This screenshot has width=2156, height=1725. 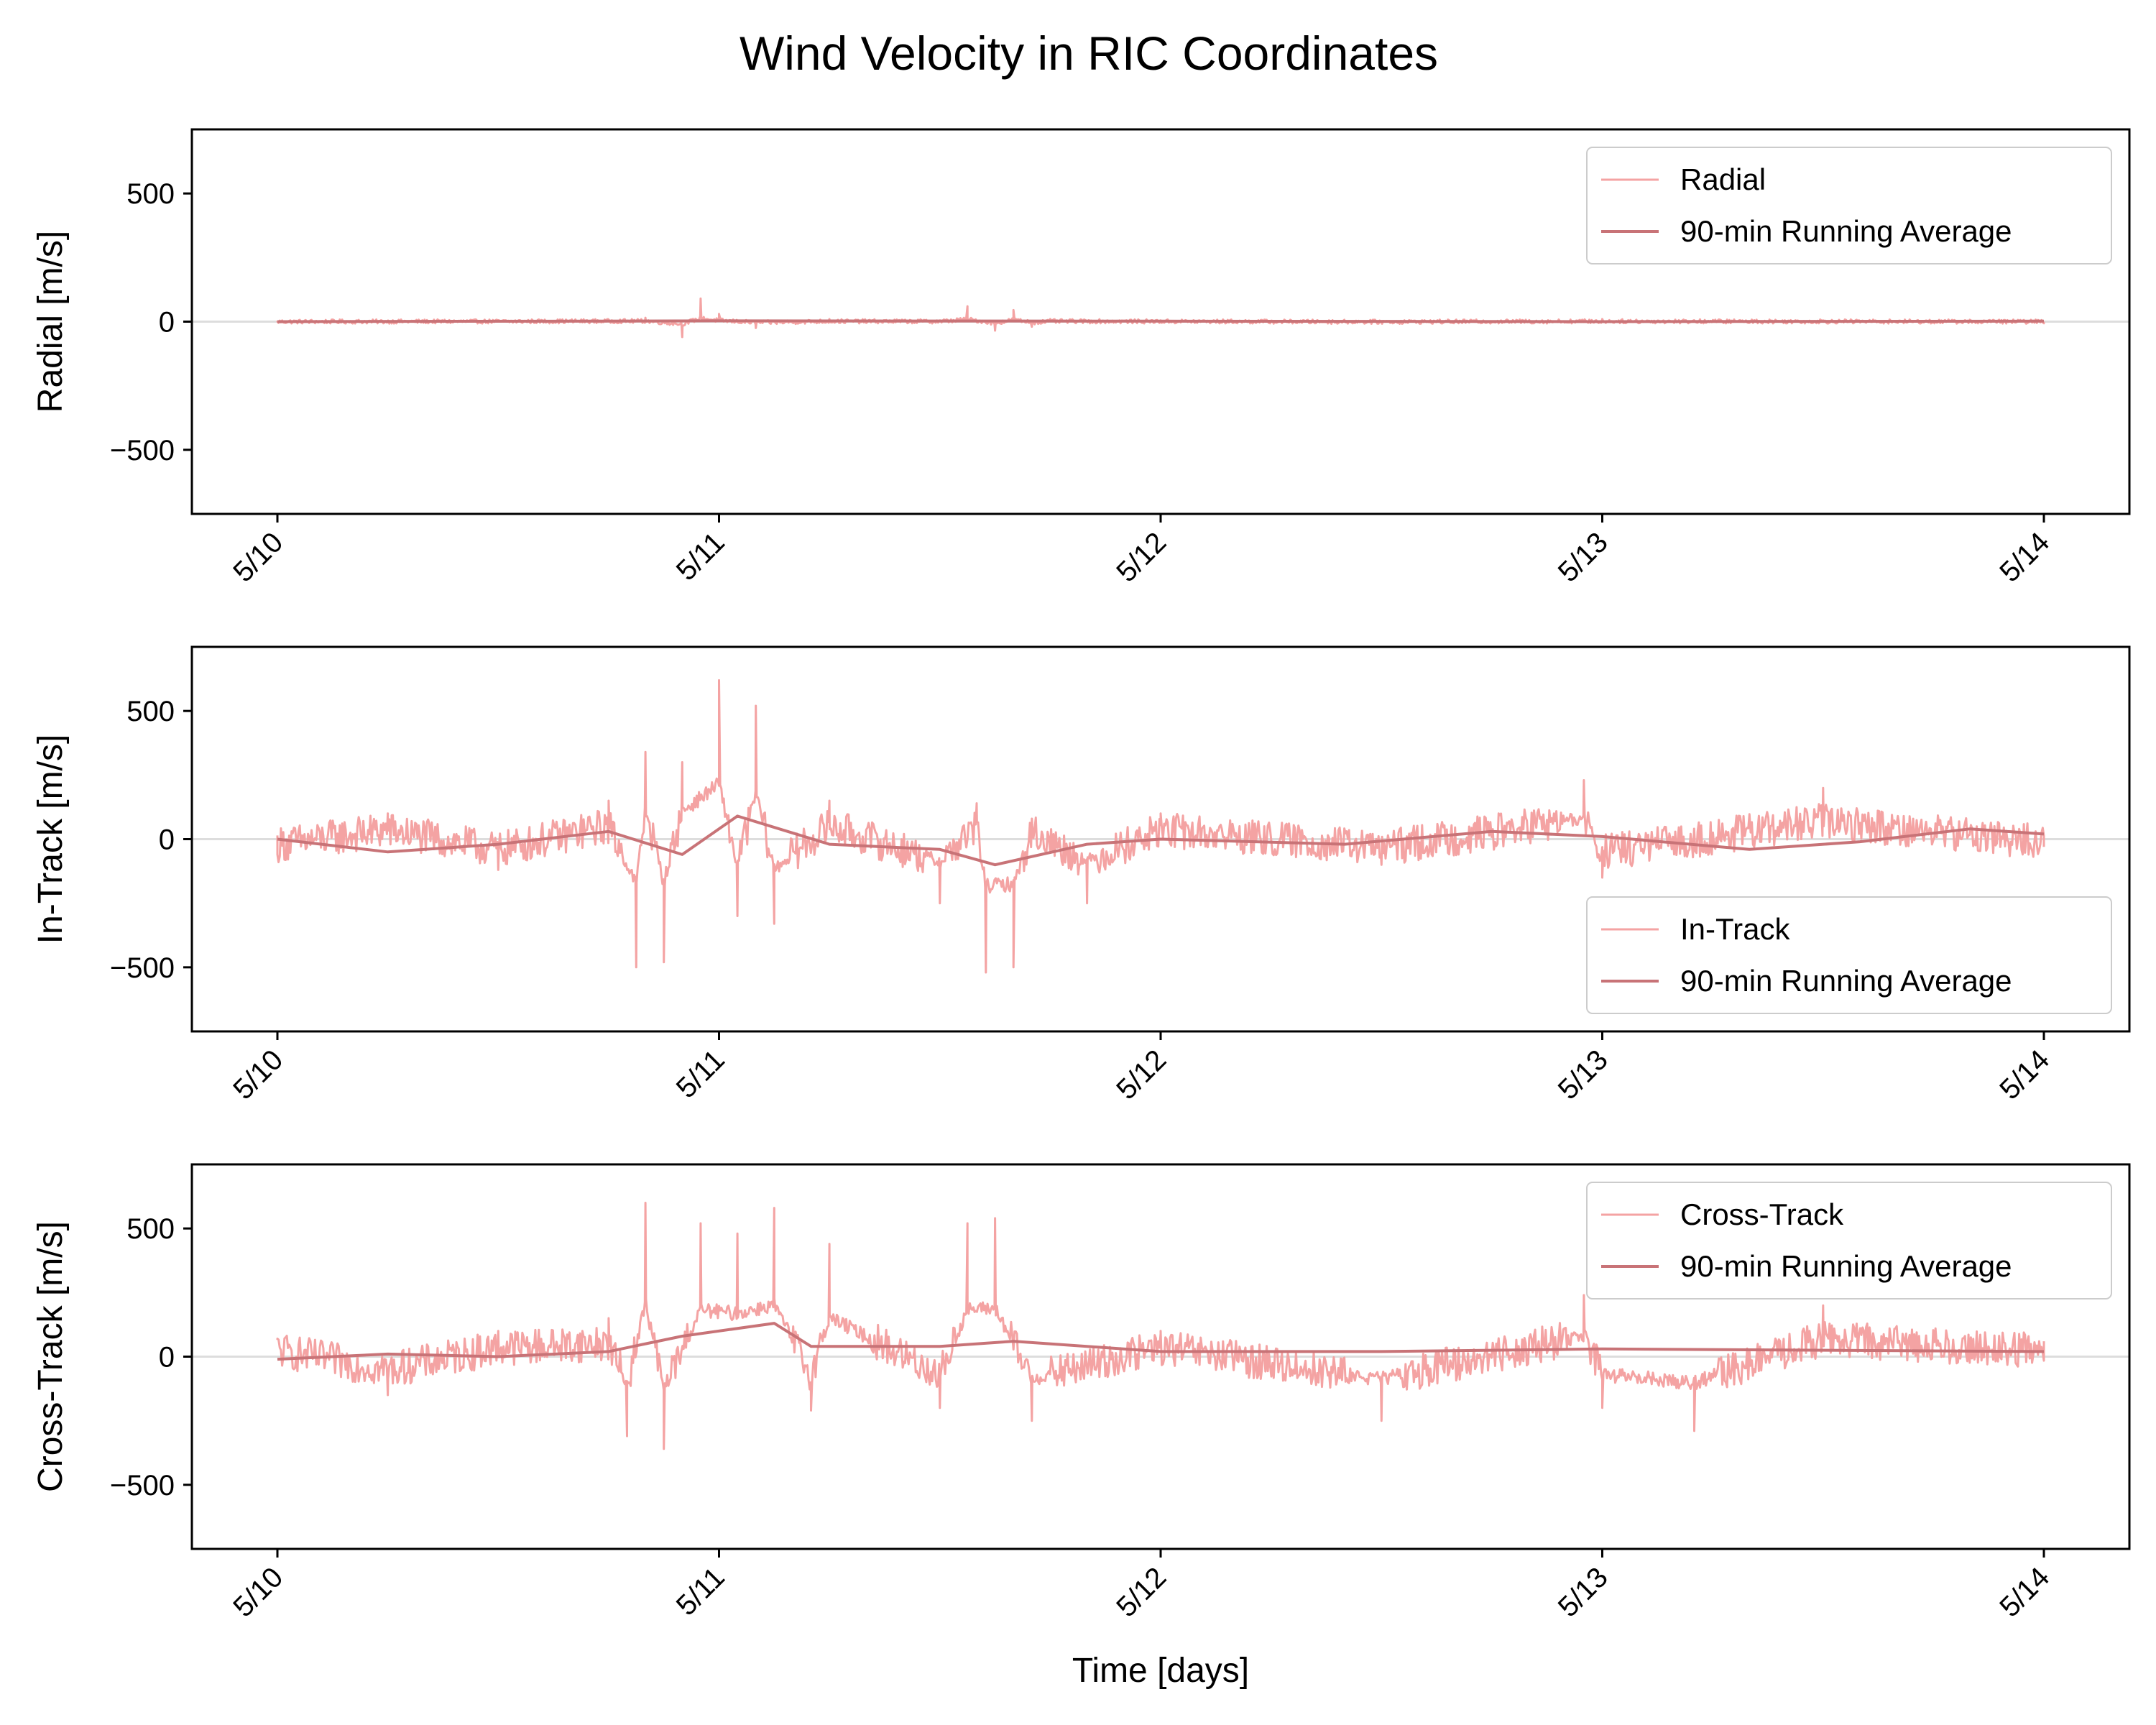 I want to click on legend: Cross-Track 90-min Running Average, so click(x=1849, y=1241).